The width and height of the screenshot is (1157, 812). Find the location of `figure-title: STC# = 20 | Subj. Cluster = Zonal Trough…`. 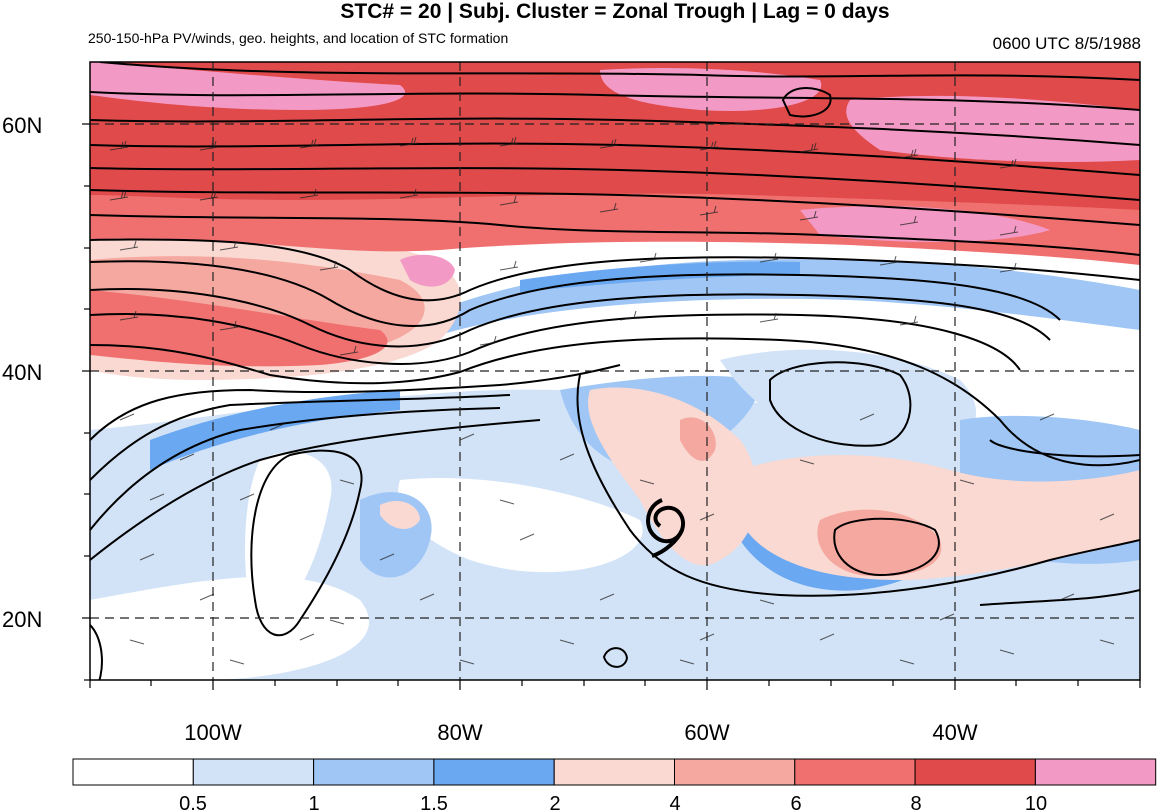

figure-title: STC# = 20 | Subj. Cluster = Zonal Trough… is located at coordinates (615, 11).